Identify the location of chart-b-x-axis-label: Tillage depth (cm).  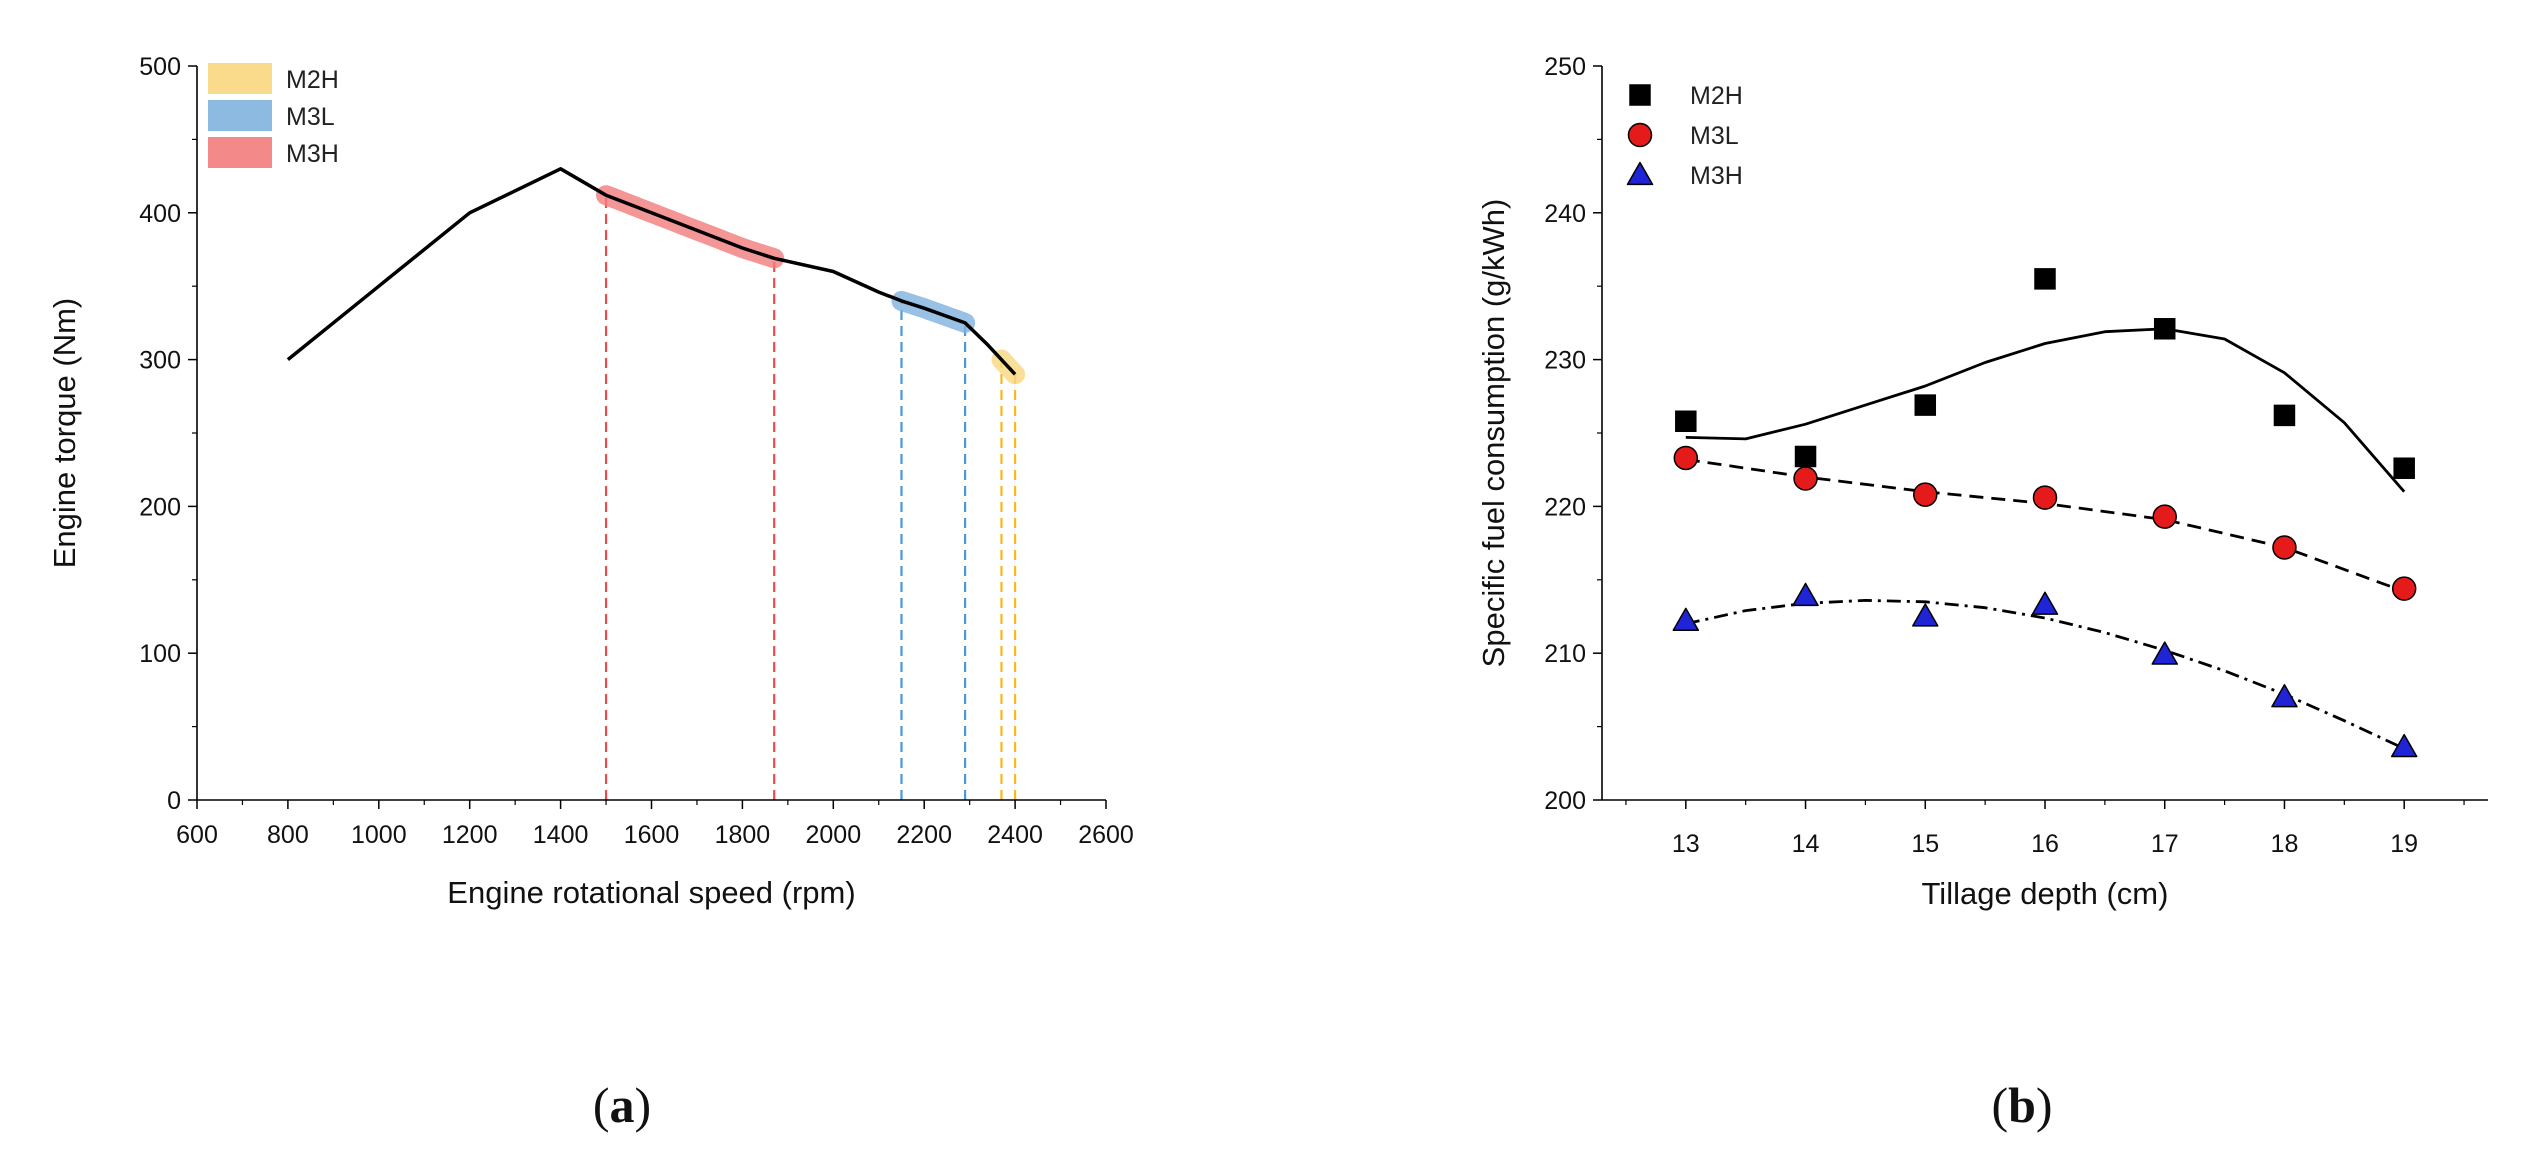
(2045, 893).